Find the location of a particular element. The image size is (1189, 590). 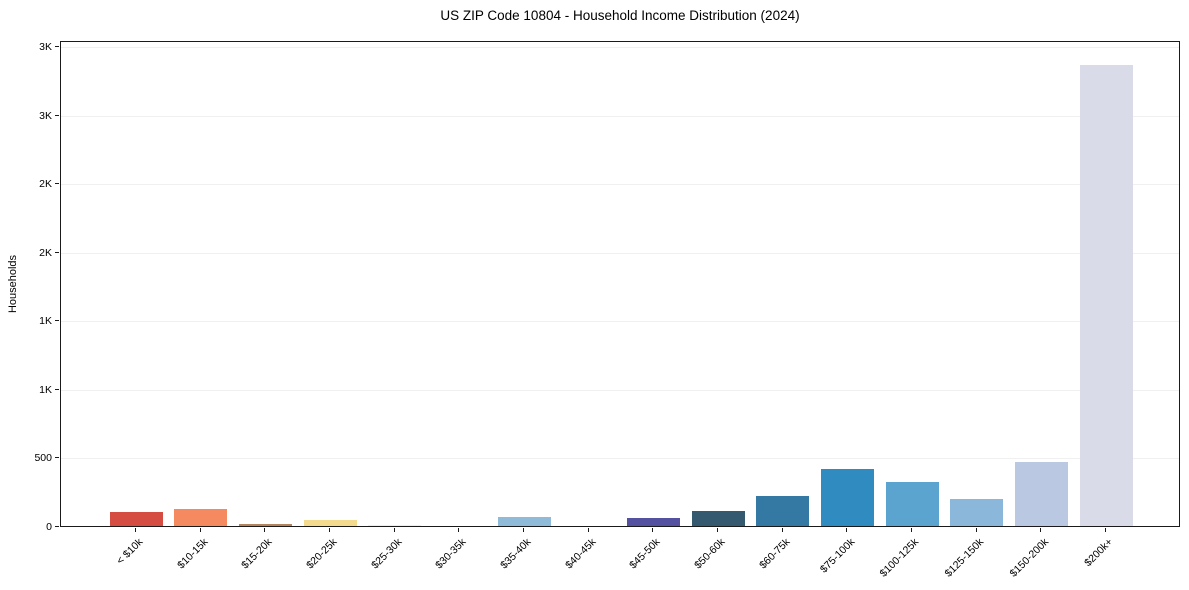

bar-$100-125k is located at coordinates (912, 503).